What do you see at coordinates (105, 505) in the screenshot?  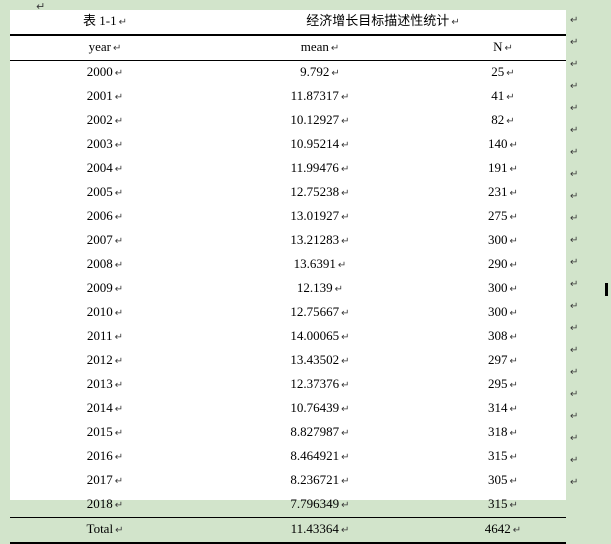 I see `year-cell: 2018 ↵` at bounding box center [105, 505].